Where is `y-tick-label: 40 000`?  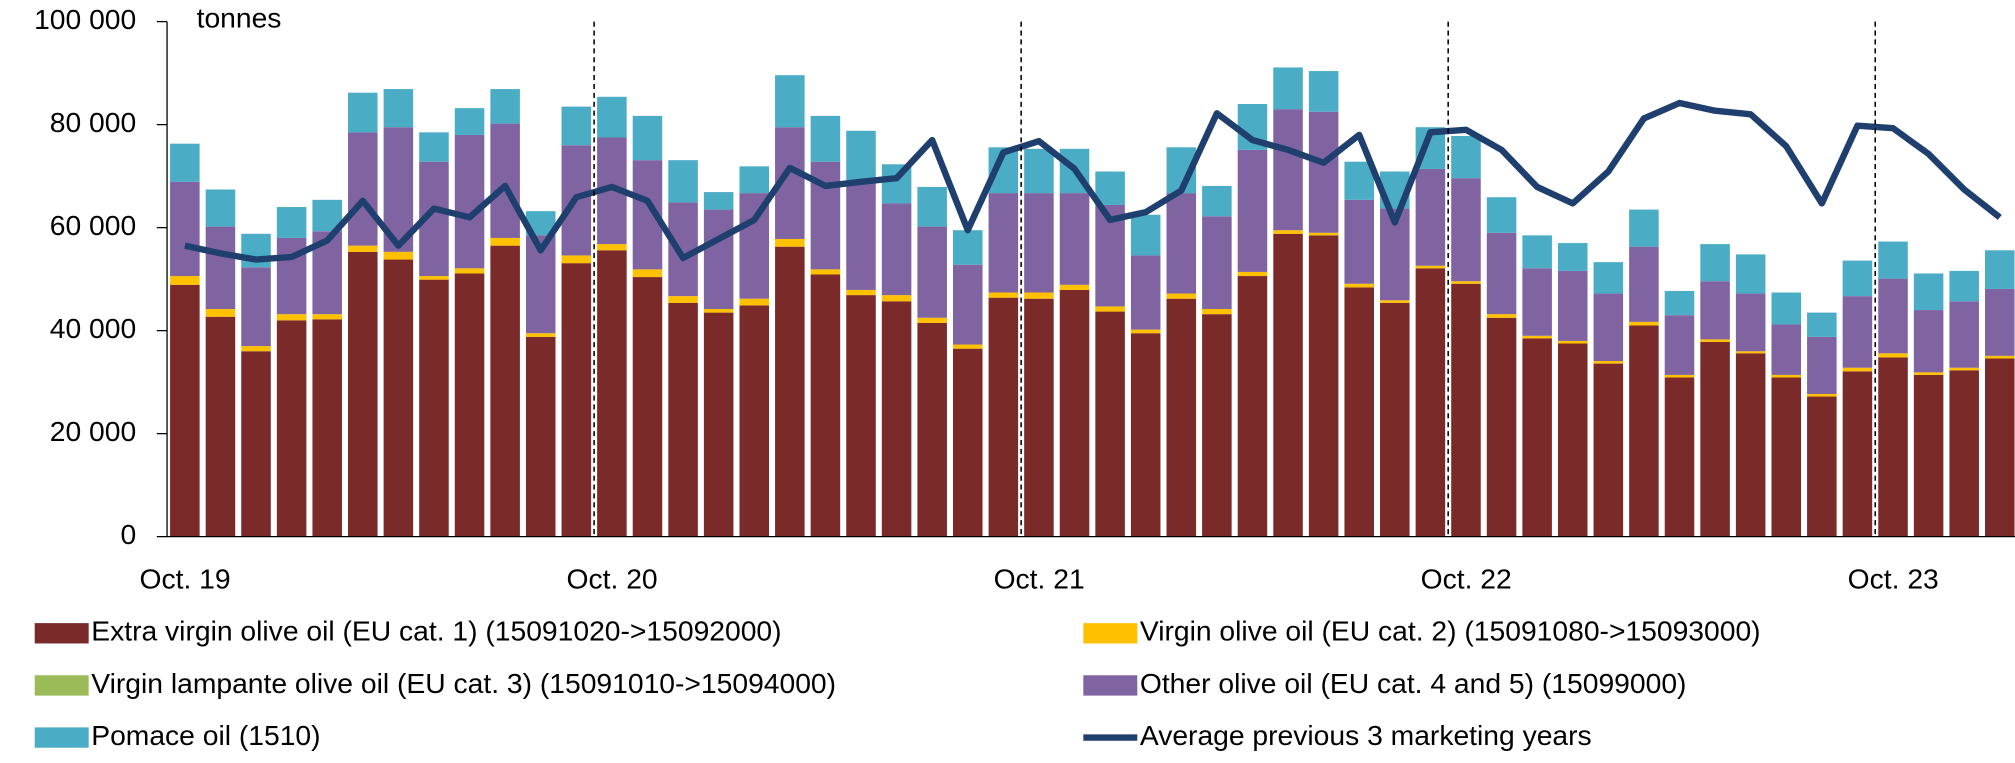
y-tick-label: 40 000 is located at coordinates (93, 328).